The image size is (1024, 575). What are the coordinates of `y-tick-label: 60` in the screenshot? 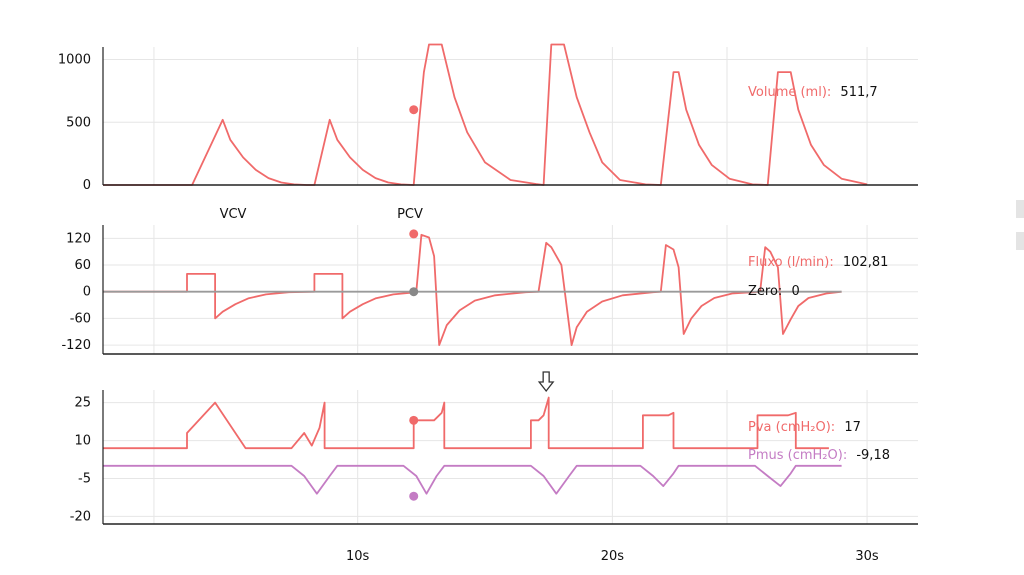 It's located at (82, 265).